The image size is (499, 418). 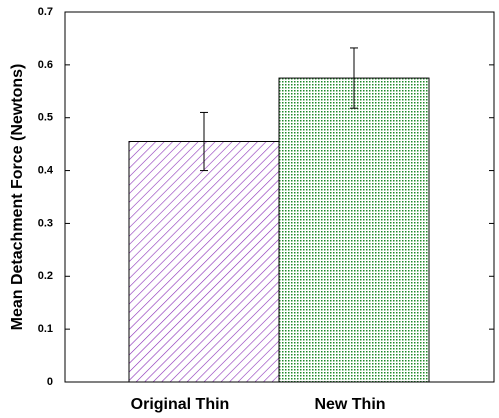 I want to click on y-tick-label: 0.2, so click(x=45, y=276).